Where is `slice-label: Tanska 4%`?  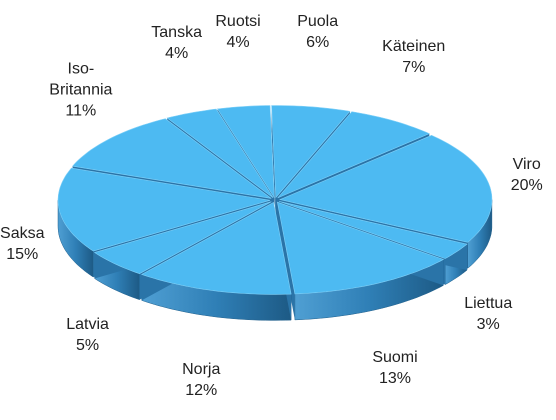
slice-label: Tanska 4% is located at coordinates (177, 43).